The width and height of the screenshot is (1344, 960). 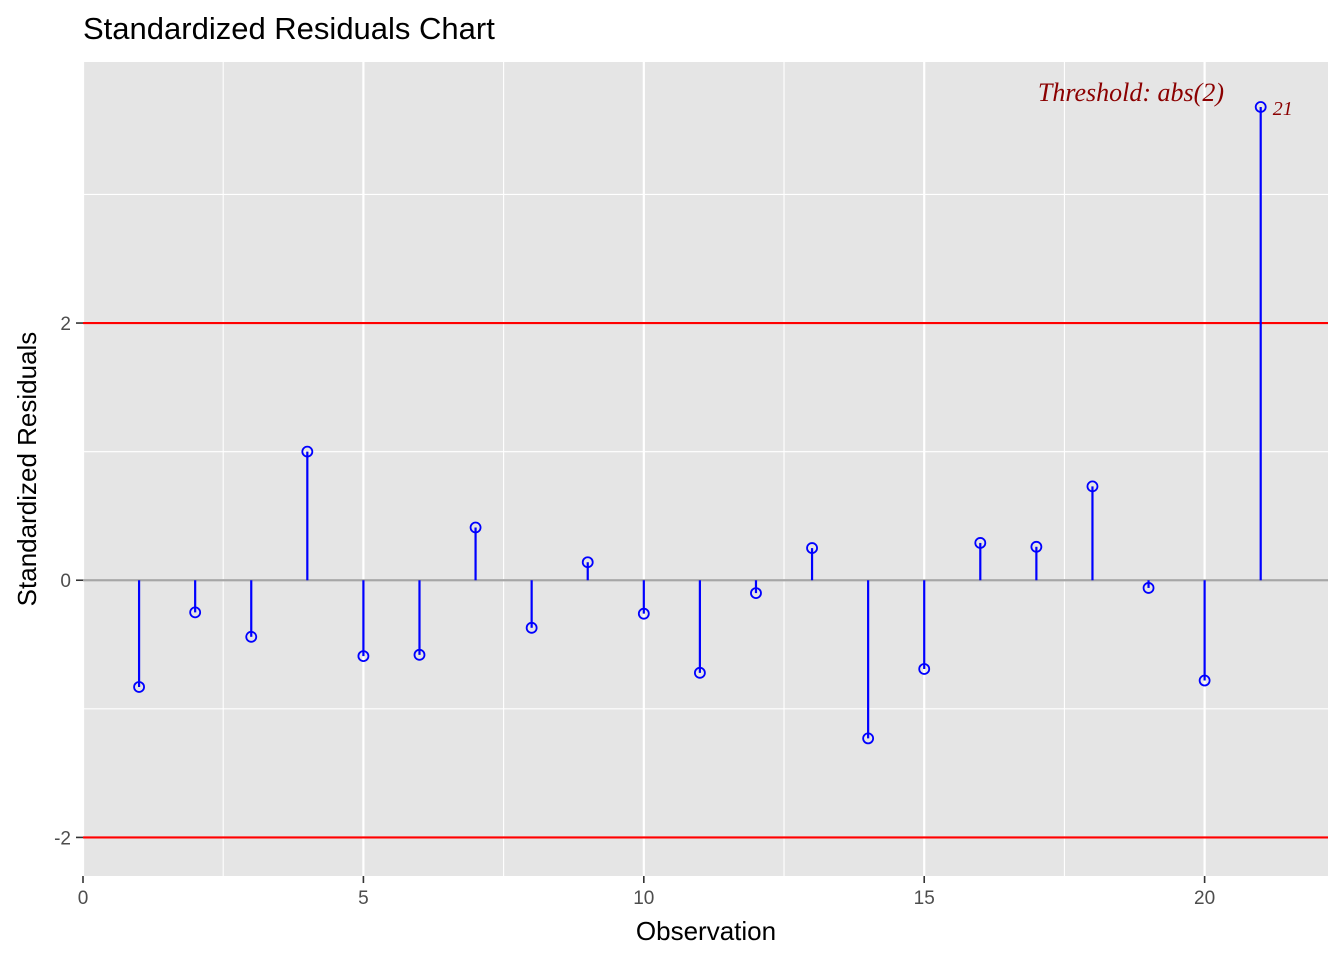 I want to click on y-axis: -2 0 2, so click(x=68, y=581).